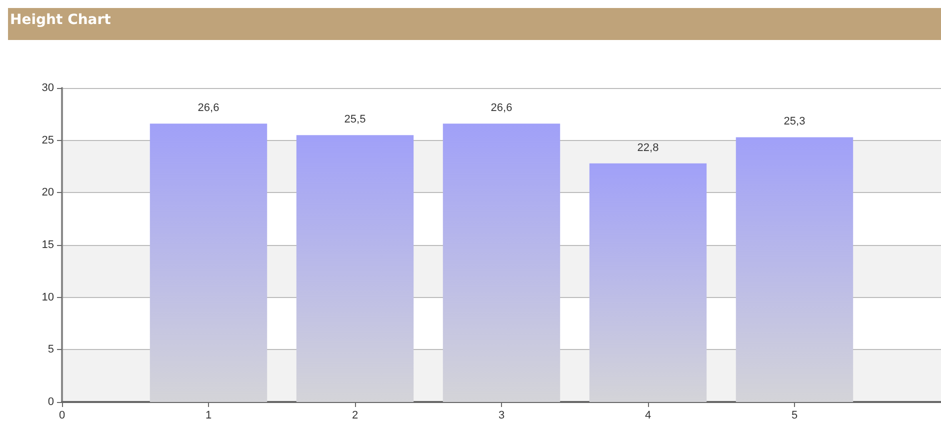 This screenshot has width=941, height=432. What do you see at coordinates (355, 120) in the screenshot?
I see `data-label: 25,5` at bounding box center [355, 120].